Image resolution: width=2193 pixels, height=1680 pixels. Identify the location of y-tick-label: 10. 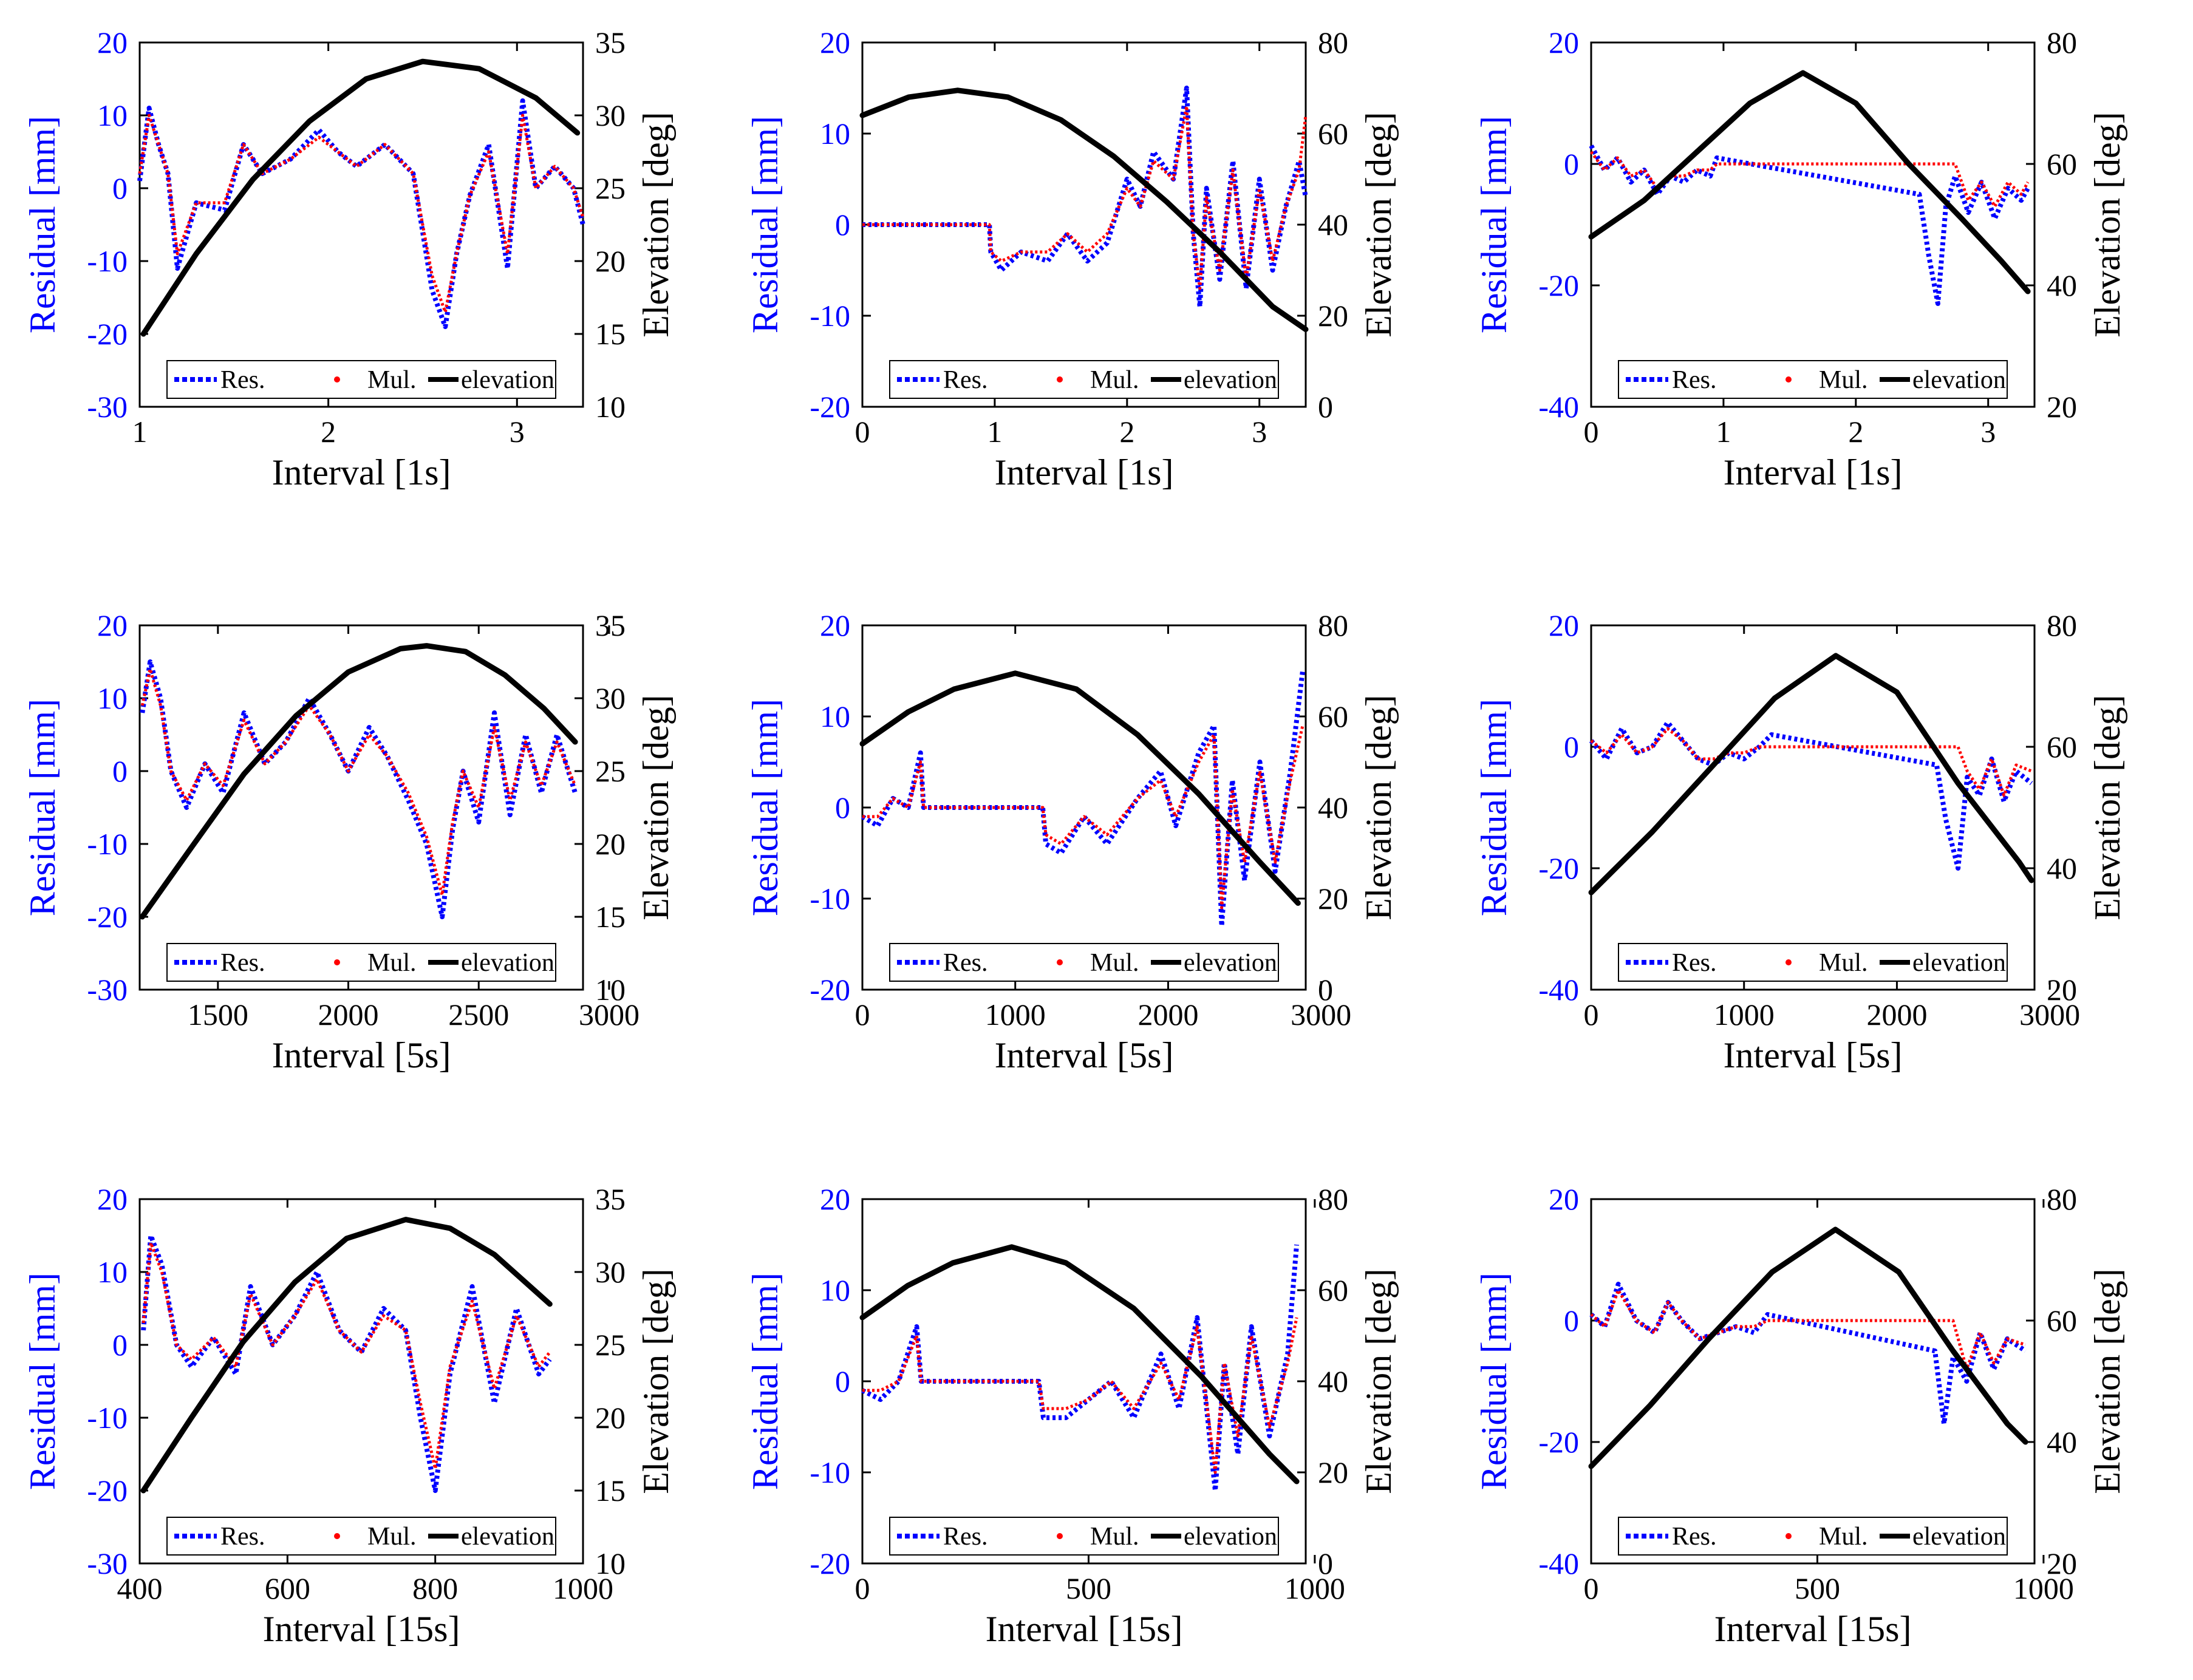
(835, 716).